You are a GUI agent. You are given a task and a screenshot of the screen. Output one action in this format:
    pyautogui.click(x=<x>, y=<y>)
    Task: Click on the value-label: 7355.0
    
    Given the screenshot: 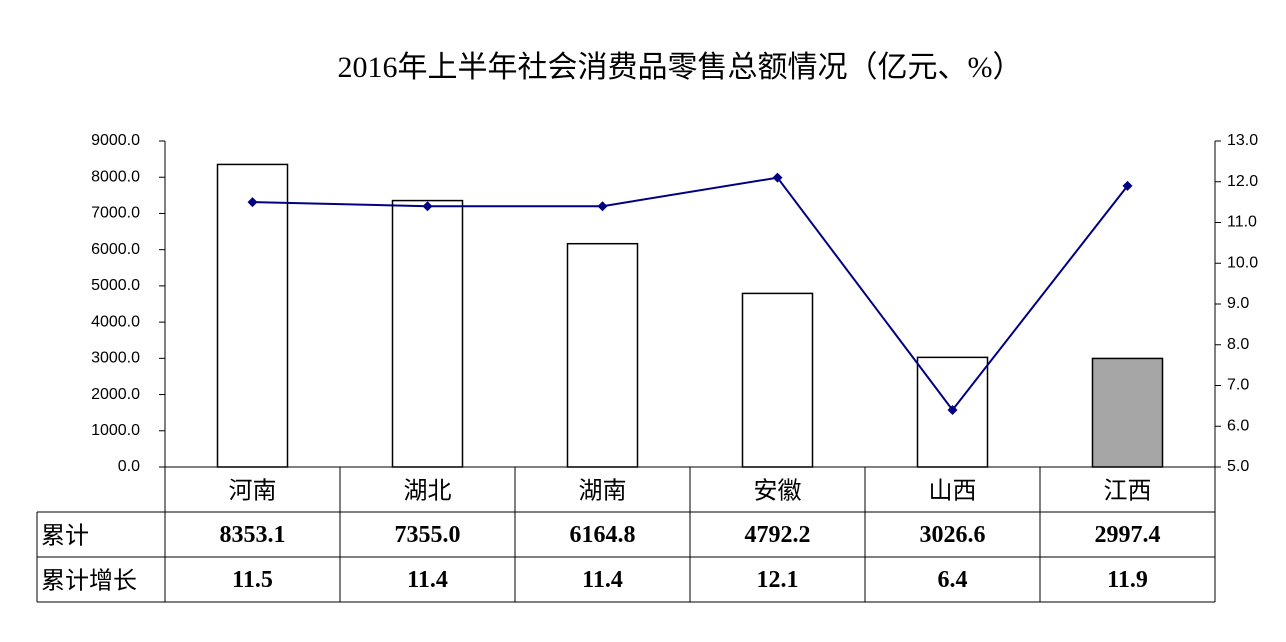 What is the action you would take?
    pyautogui.click(x=428, y=535)
    